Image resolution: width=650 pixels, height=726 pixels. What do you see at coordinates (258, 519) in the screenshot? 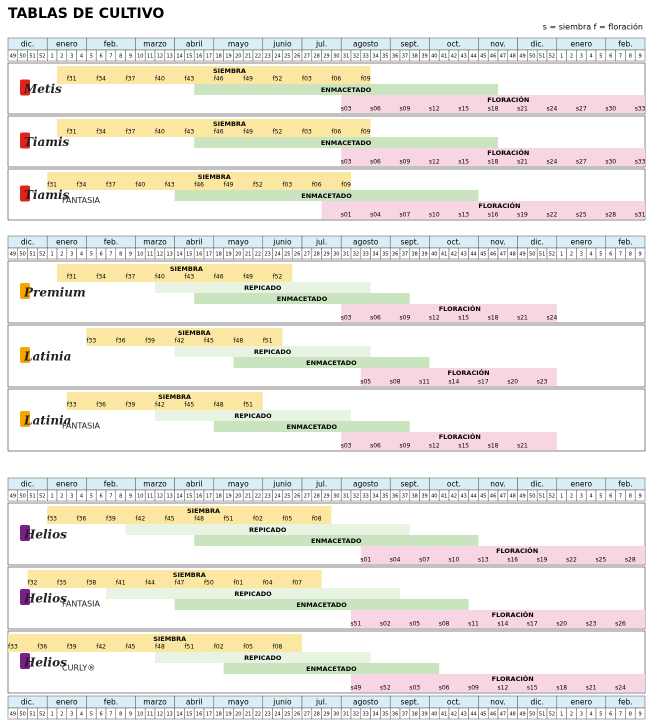
I see `sowing-code: f02` at bounding box center [258, 519].